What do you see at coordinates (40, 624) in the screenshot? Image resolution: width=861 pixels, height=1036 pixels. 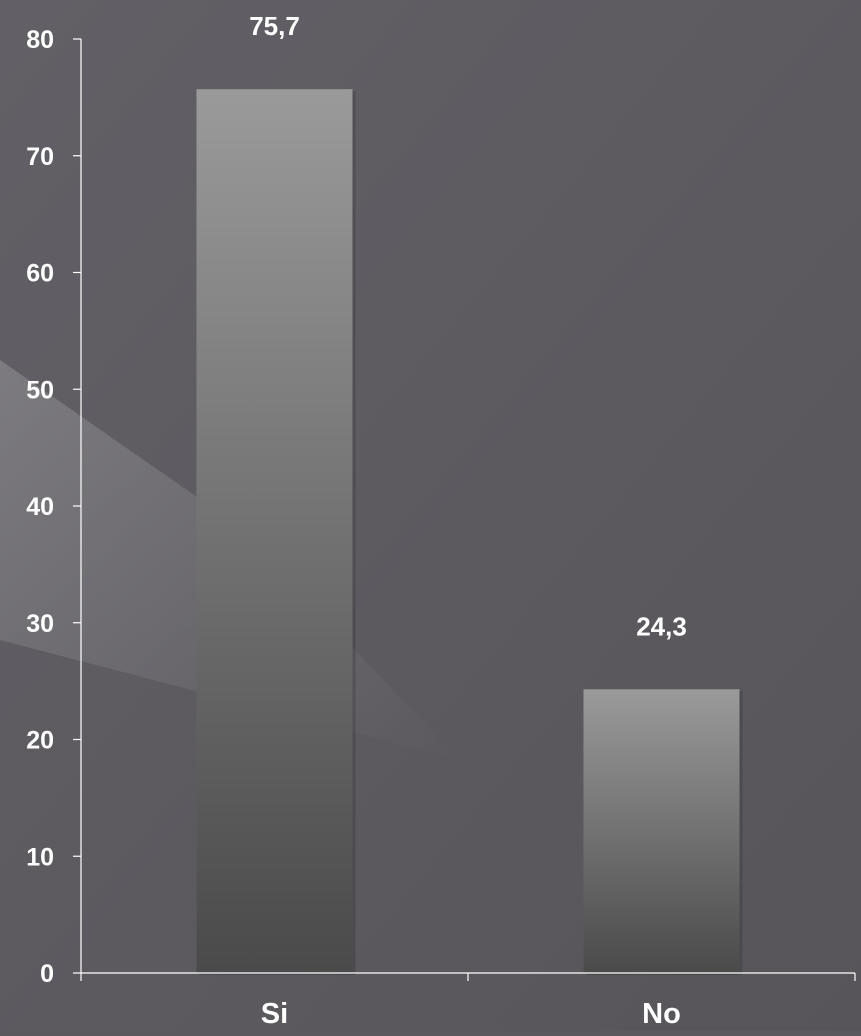 I see `y-tick-label: 30` at bounding box center [40, 624].